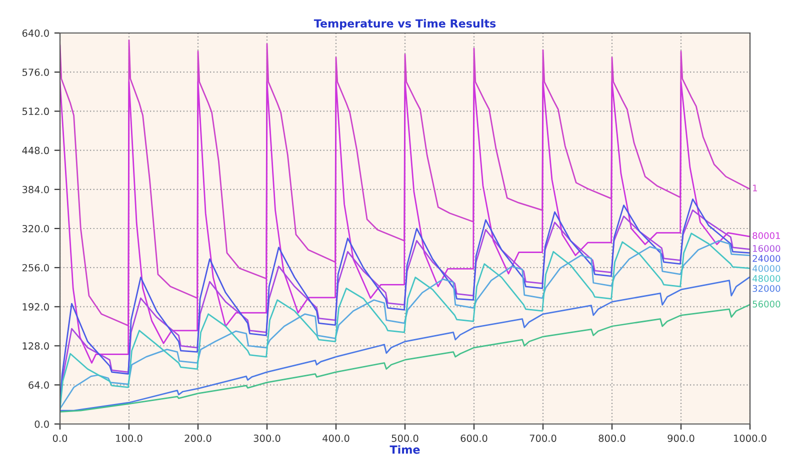 Image resolution: width=790 pixels, height=457 pixels. I want to click on series-label: 24000, so click(766, 258).